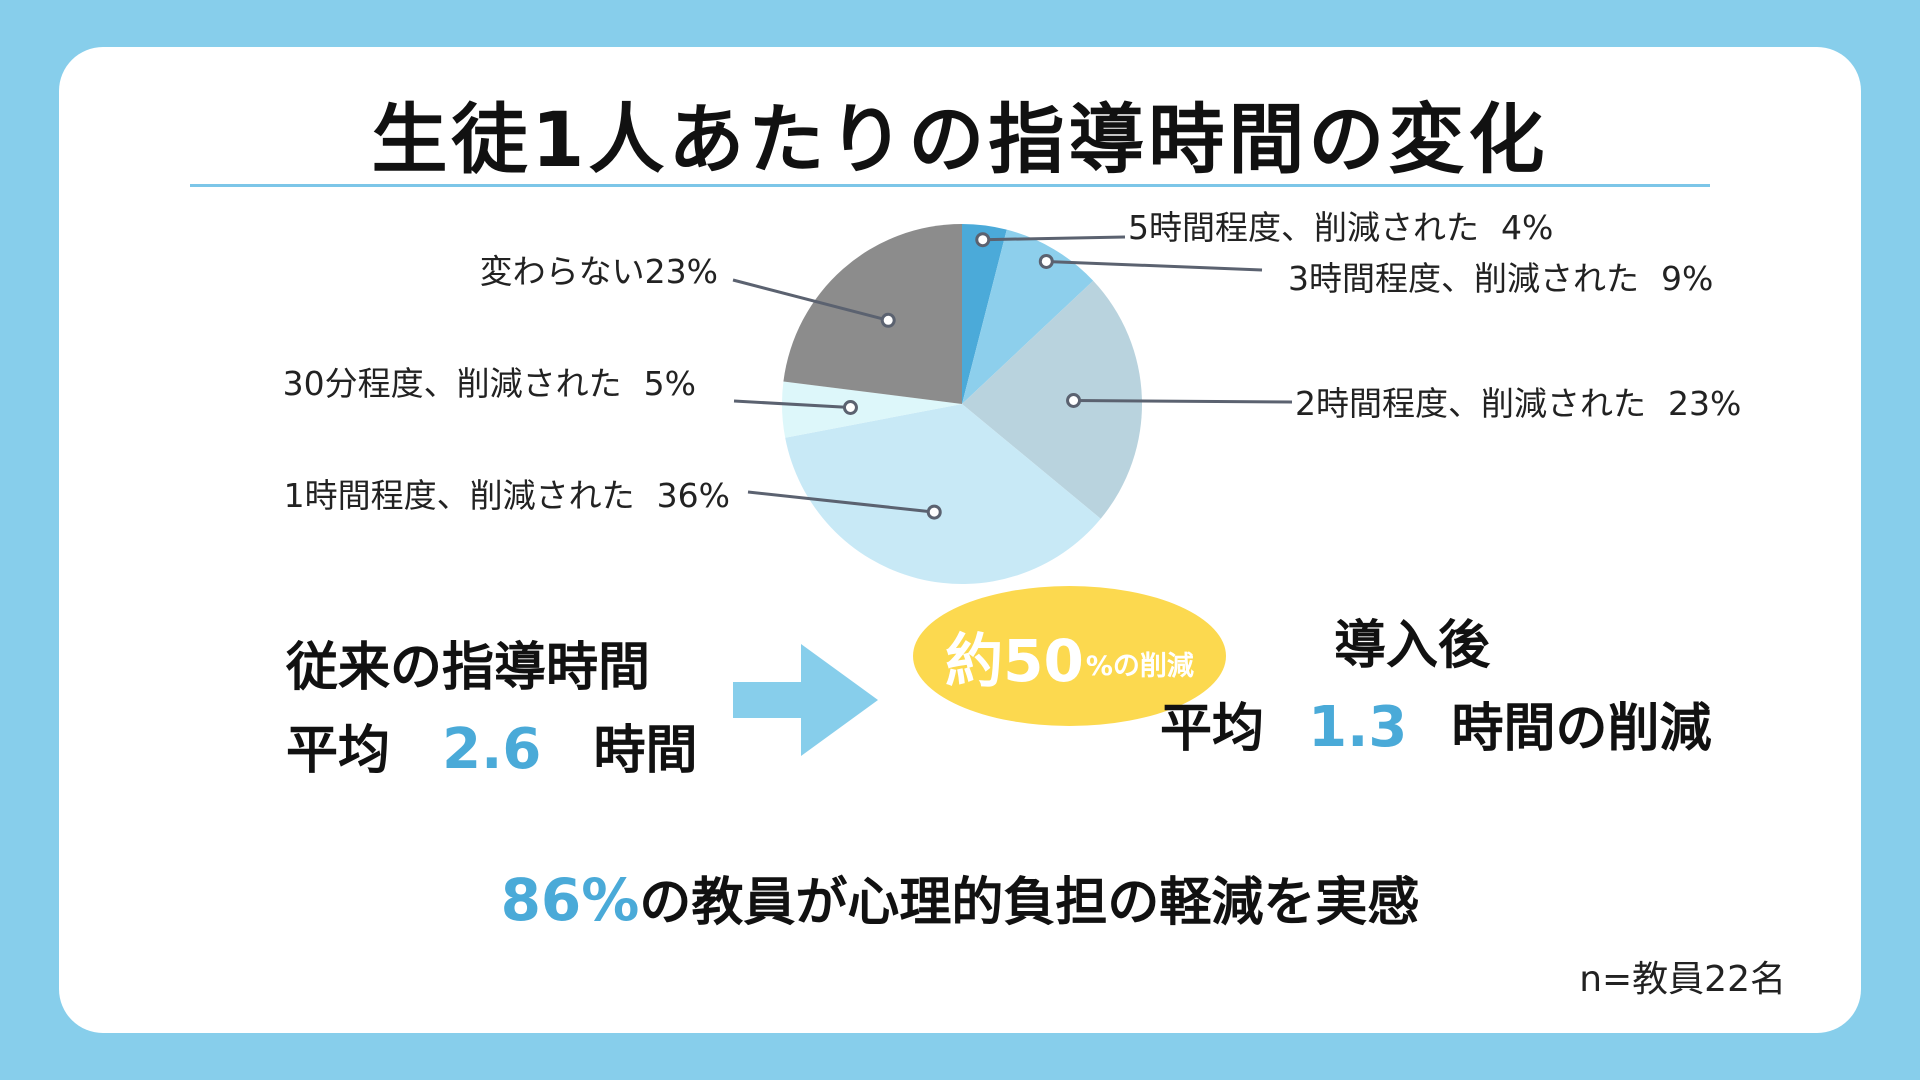  What do you see at coordinates (983, 240) in the screenshot?
I see `leader-dot-5h` at bounding box center [983, 240].